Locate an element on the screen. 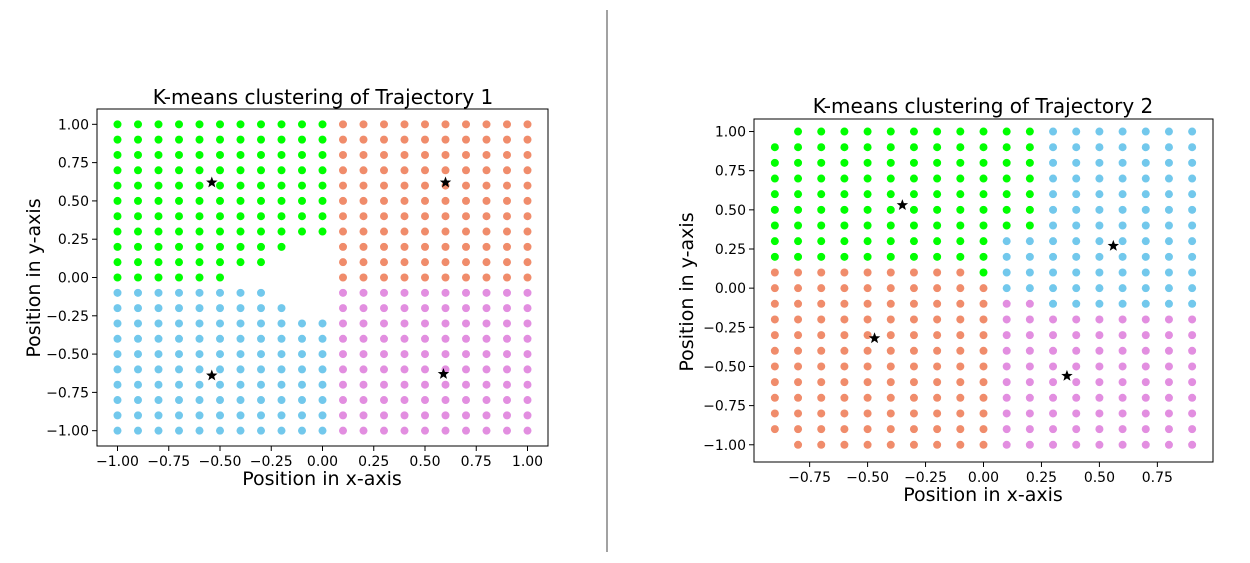 This screenshot has height=563, width=1250. x-tick-label: −0.50 is located at coordinates (220, 462).